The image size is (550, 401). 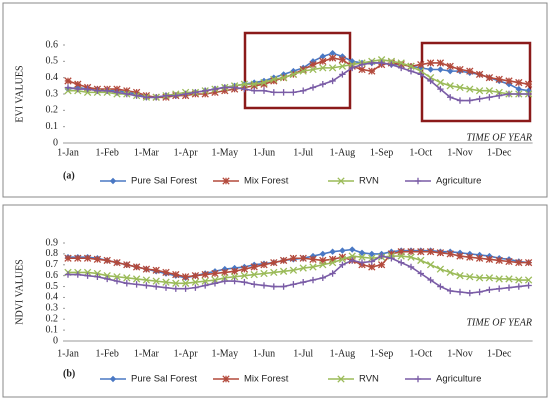 I want to click on x-tick-label: 1-Oct, so click(x=420, y=152).